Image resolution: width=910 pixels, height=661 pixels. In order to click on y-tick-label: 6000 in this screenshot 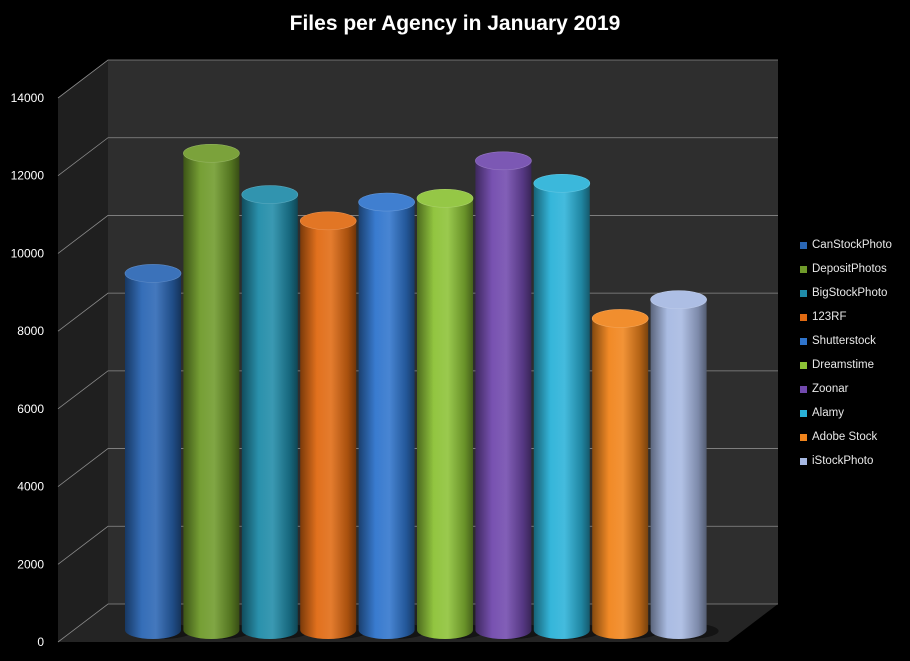, I will do `click(30, 409)`.